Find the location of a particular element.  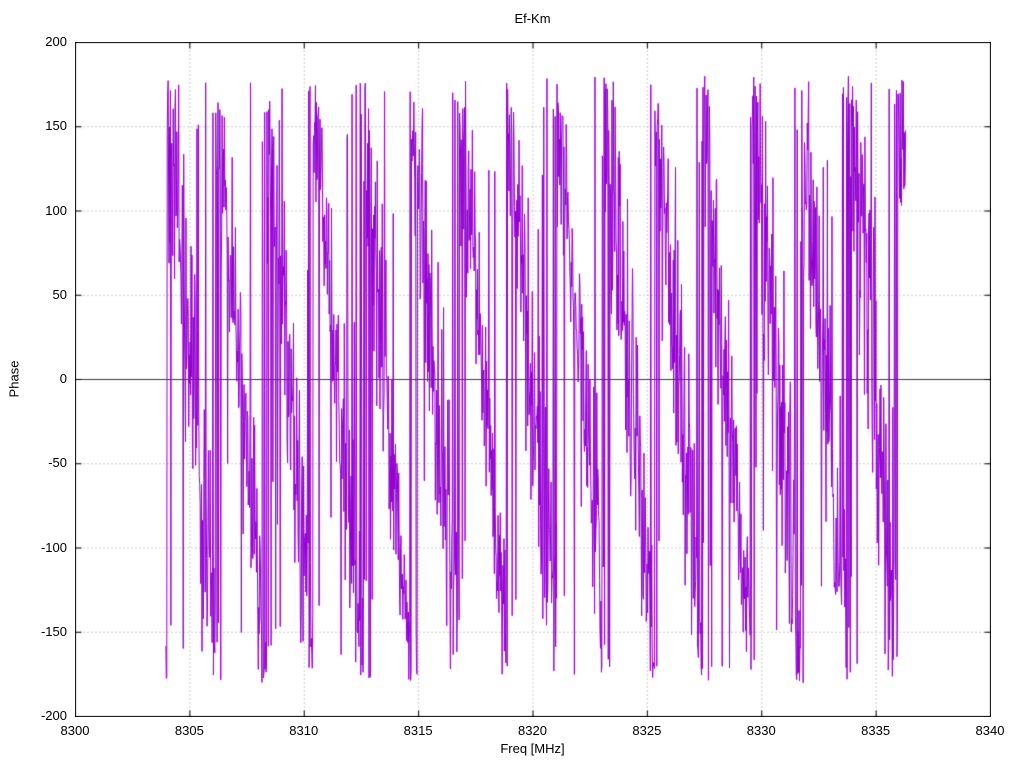

x-tick-label: 8310 is located at coordinates (304, 730).